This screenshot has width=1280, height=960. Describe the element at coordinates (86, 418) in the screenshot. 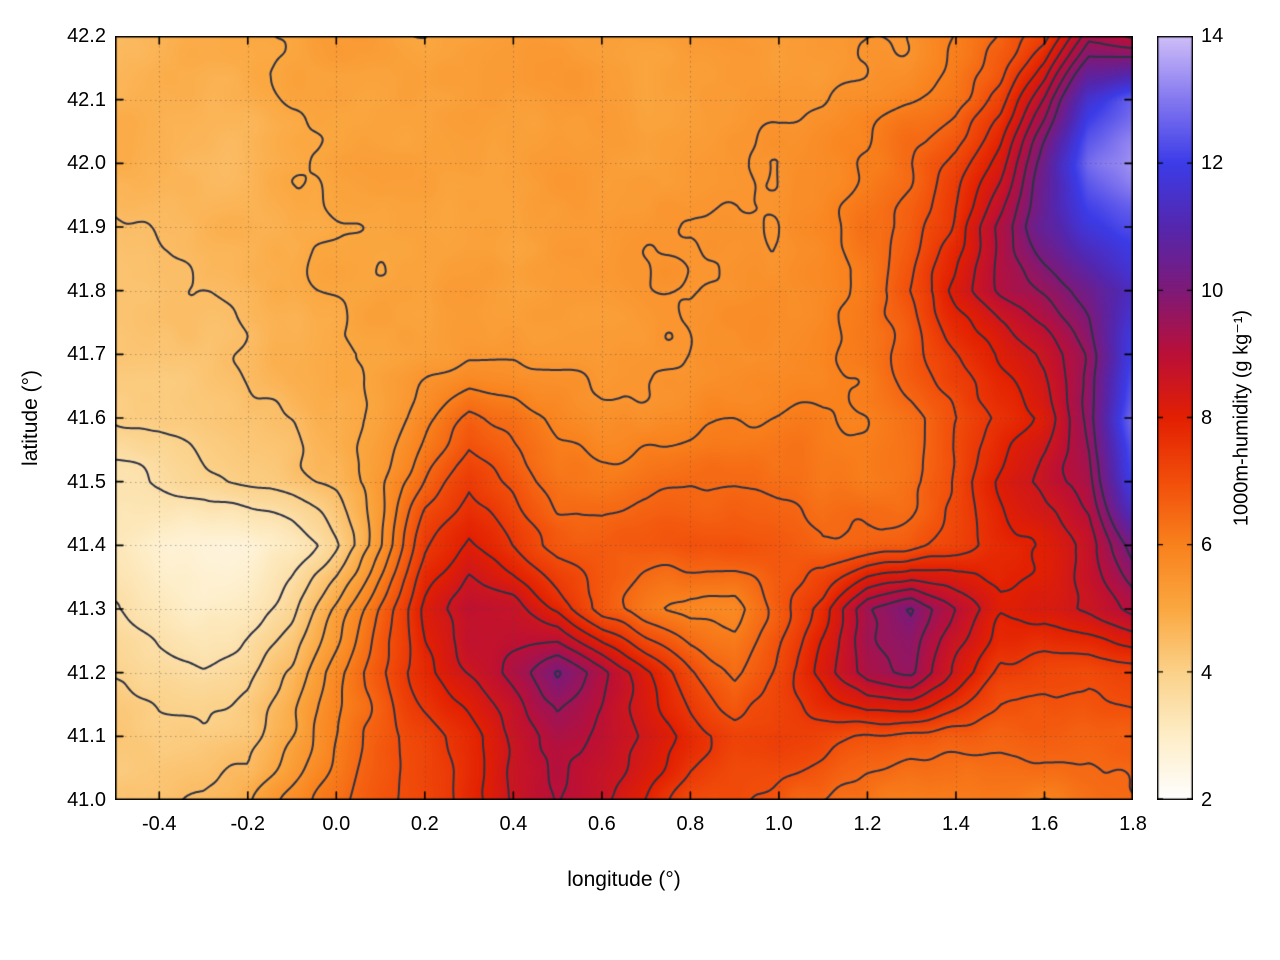

I see `y-tick-label: 41.6` at that location.